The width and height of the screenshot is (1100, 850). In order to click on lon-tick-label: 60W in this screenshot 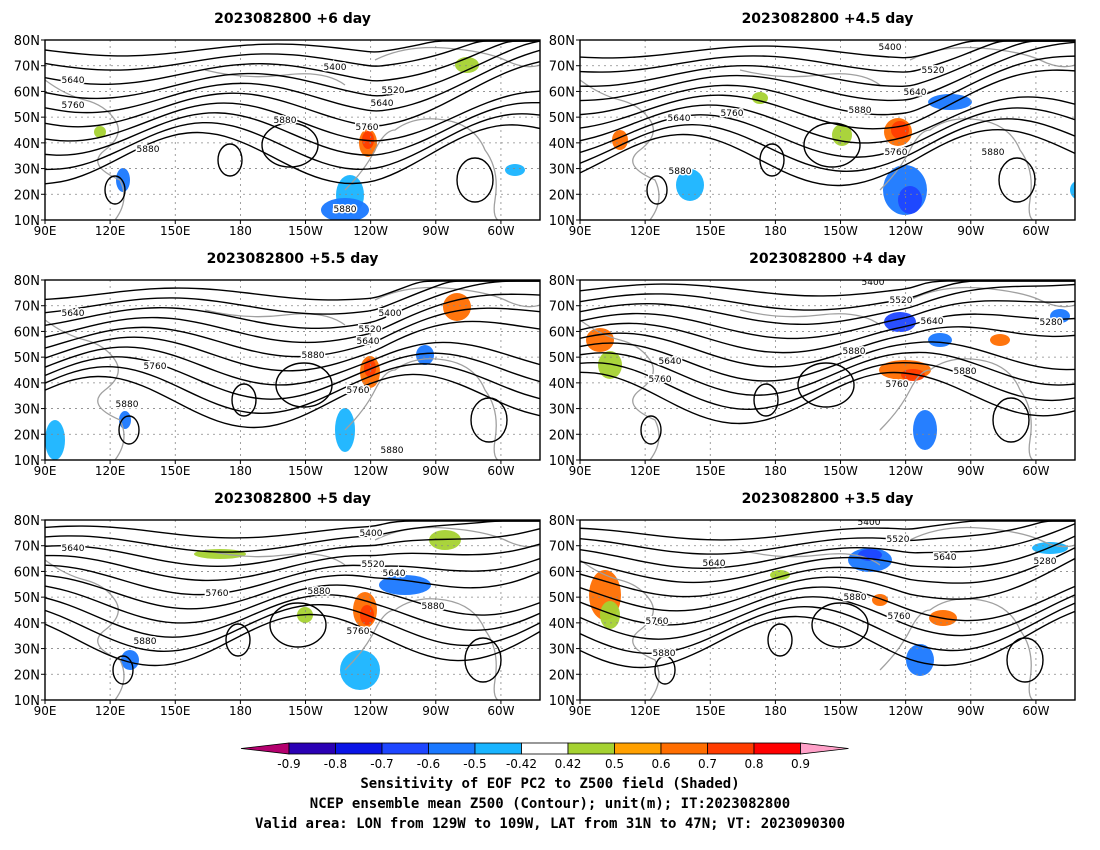, I will do `click(1035, 231)`.